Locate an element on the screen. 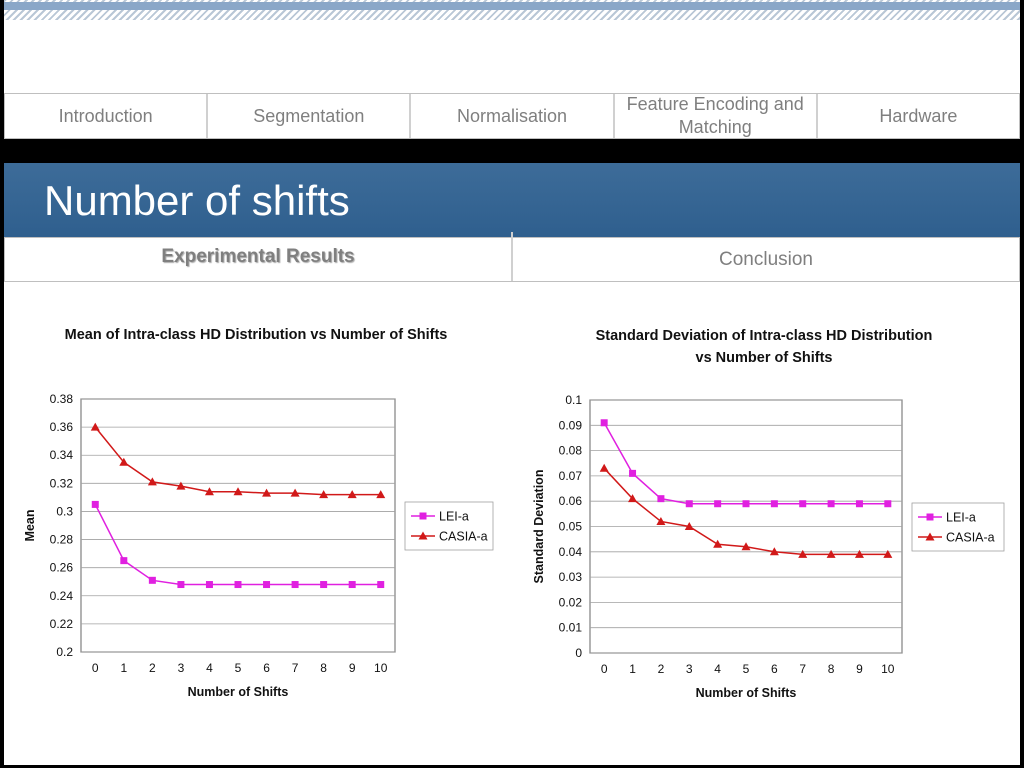 This screenshot has width=1024, height=768. y-tick-label: 0.36 is located at coordinates (62, 427).